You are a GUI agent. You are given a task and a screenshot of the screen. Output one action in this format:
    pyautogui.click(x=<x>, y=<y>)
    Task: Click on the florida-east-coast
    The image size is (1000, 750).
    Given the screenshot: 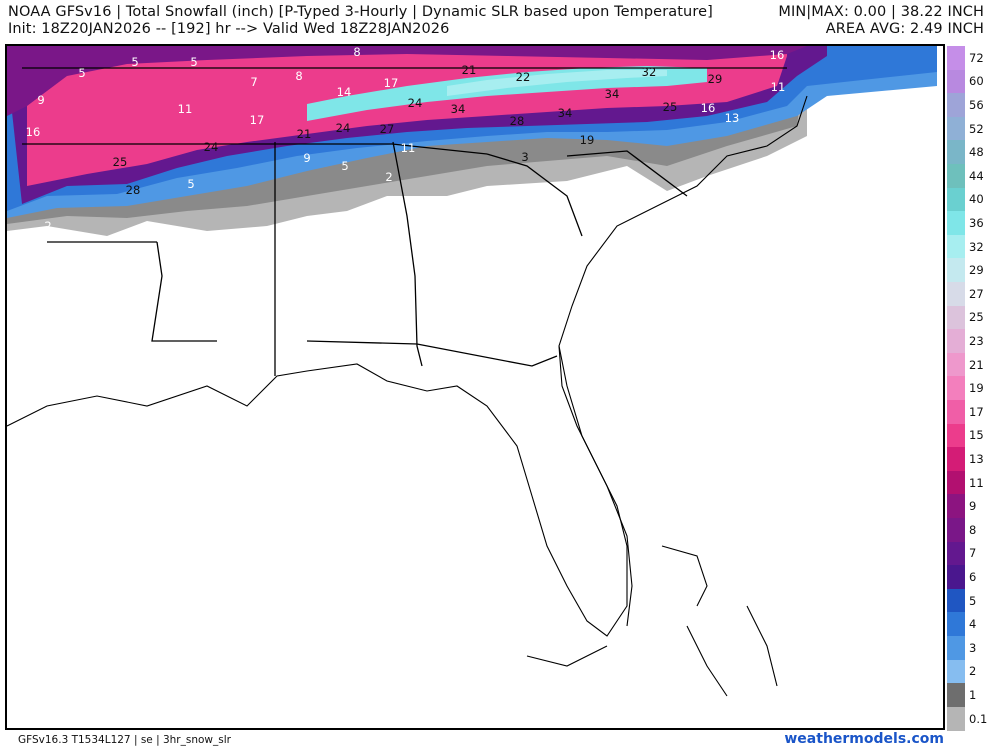 What is the action you would take?
    pyautogui.click(x=595, y=486)
    